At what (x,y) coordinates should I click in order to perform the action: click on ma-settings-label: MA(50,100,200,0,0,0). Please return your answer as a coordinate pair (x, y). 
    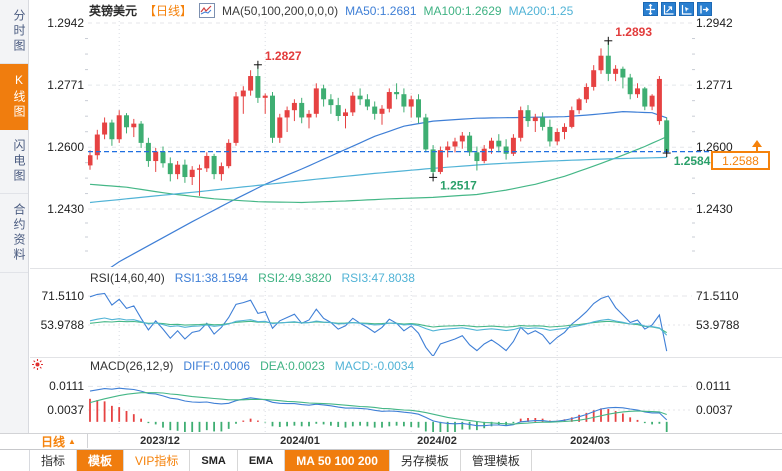
    Looking at the image, I should click on (280, 10).